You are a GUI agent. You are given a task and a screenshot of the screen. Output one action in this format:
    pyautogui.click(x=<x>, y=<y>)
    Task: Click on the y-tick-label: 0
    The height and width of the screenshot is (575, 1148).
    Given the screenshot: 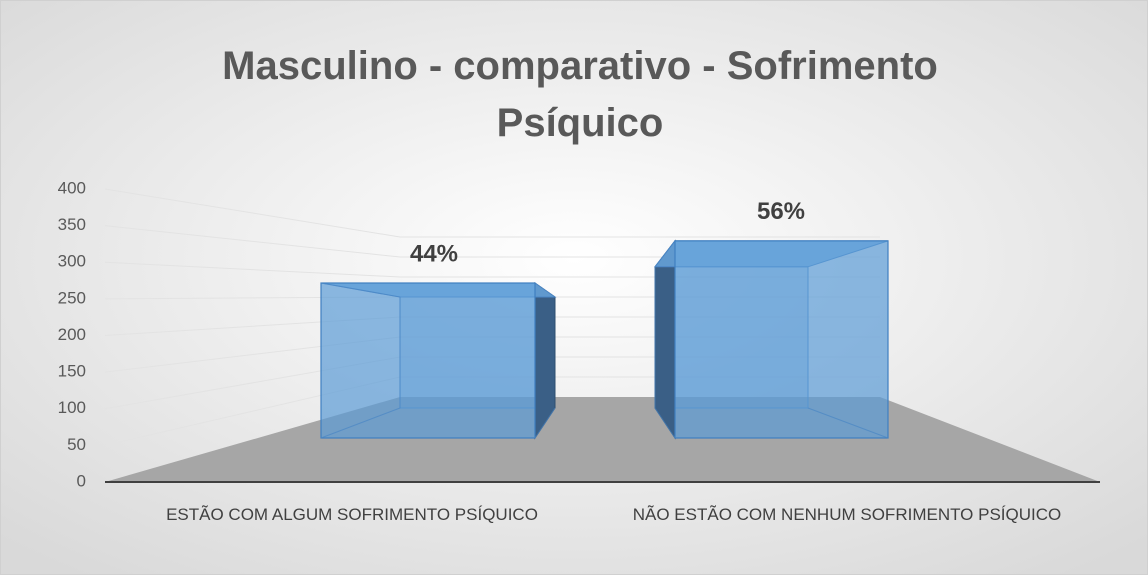 What is the action you would take?
    pyautogui.click(x=81, y=480)
    